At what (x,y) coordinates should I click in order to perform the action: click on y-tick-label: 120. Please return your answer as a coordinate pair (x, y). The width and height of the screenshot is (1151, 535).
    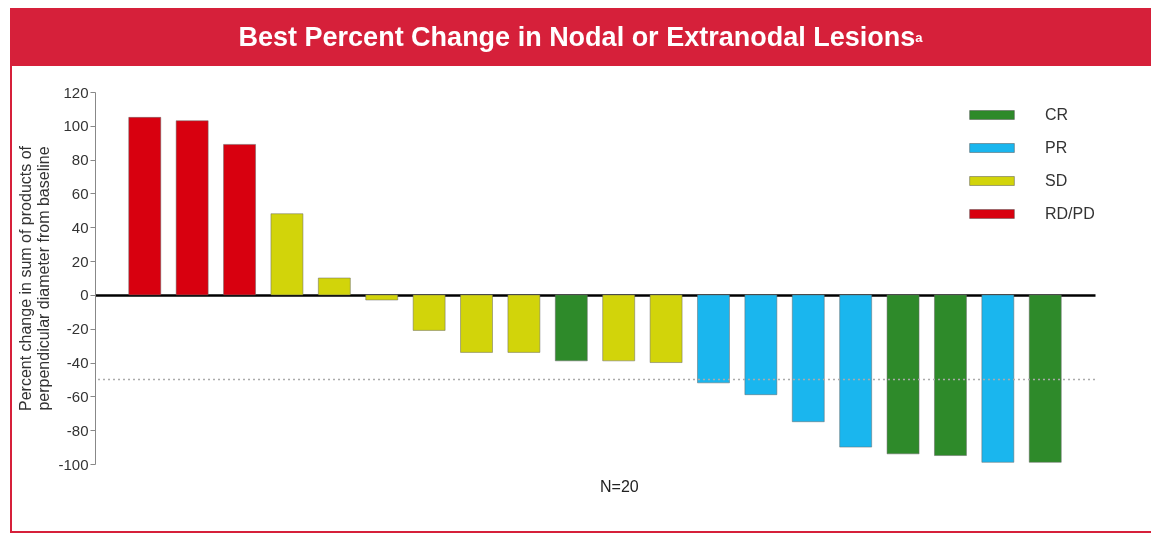
    Looking at the image, I should click on (76, 92).